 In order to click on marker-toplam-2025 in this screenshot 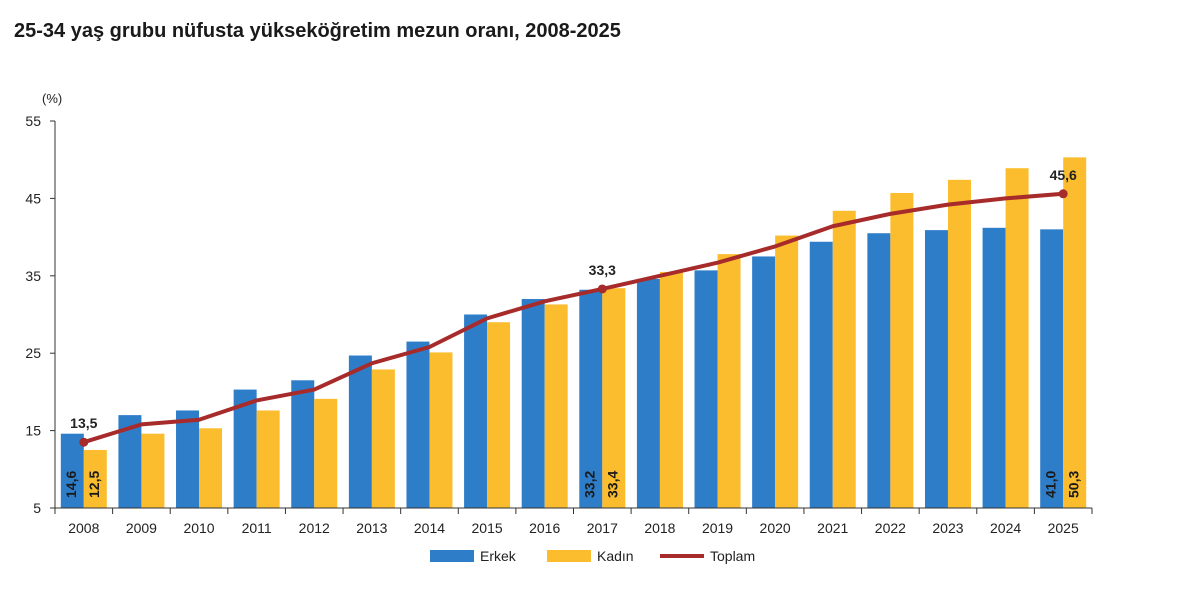, I will do `click(1063, 194)`.